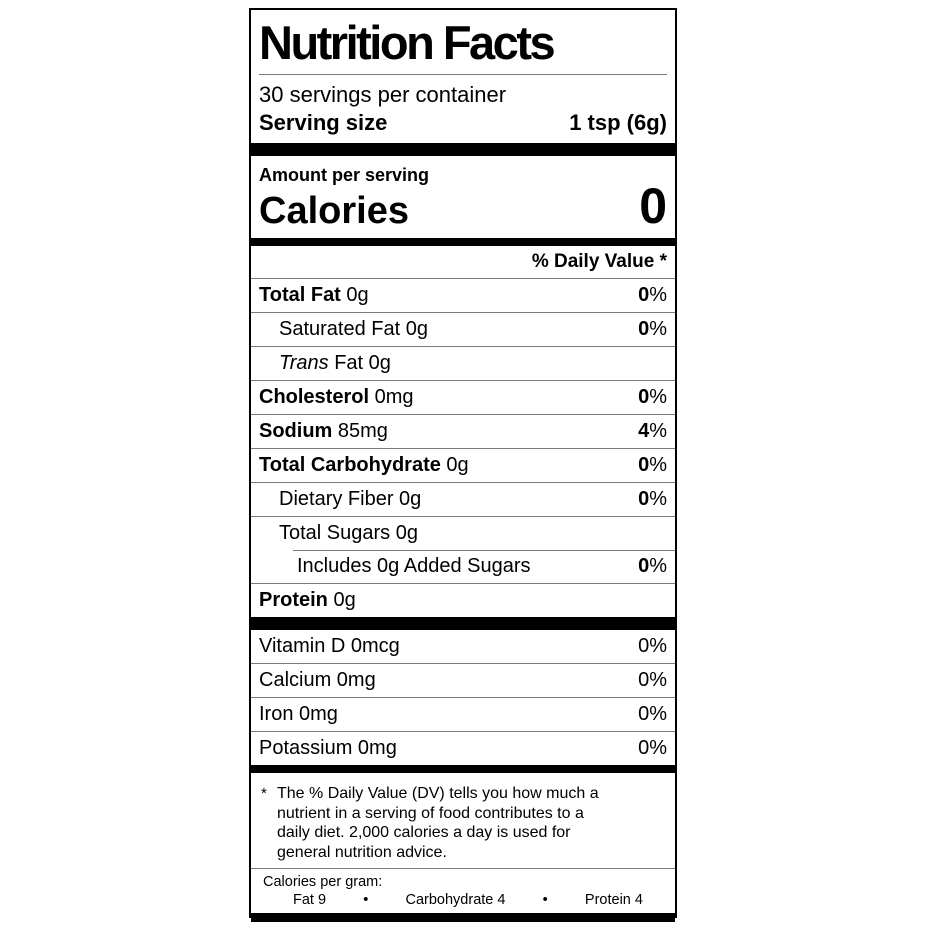  What do you see at coordinates (463, 295) in the screenshot?
I see `nutrient-row: Total Fat 0g 0%` at bounding box center [463, 295].